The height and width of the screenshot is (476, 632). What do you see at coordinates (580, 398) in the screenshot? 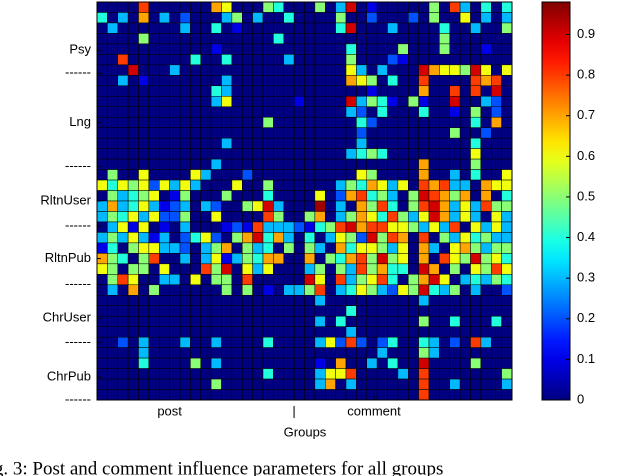
I see `colorbar-tick-label: 0` at bounding box center [580, 398].